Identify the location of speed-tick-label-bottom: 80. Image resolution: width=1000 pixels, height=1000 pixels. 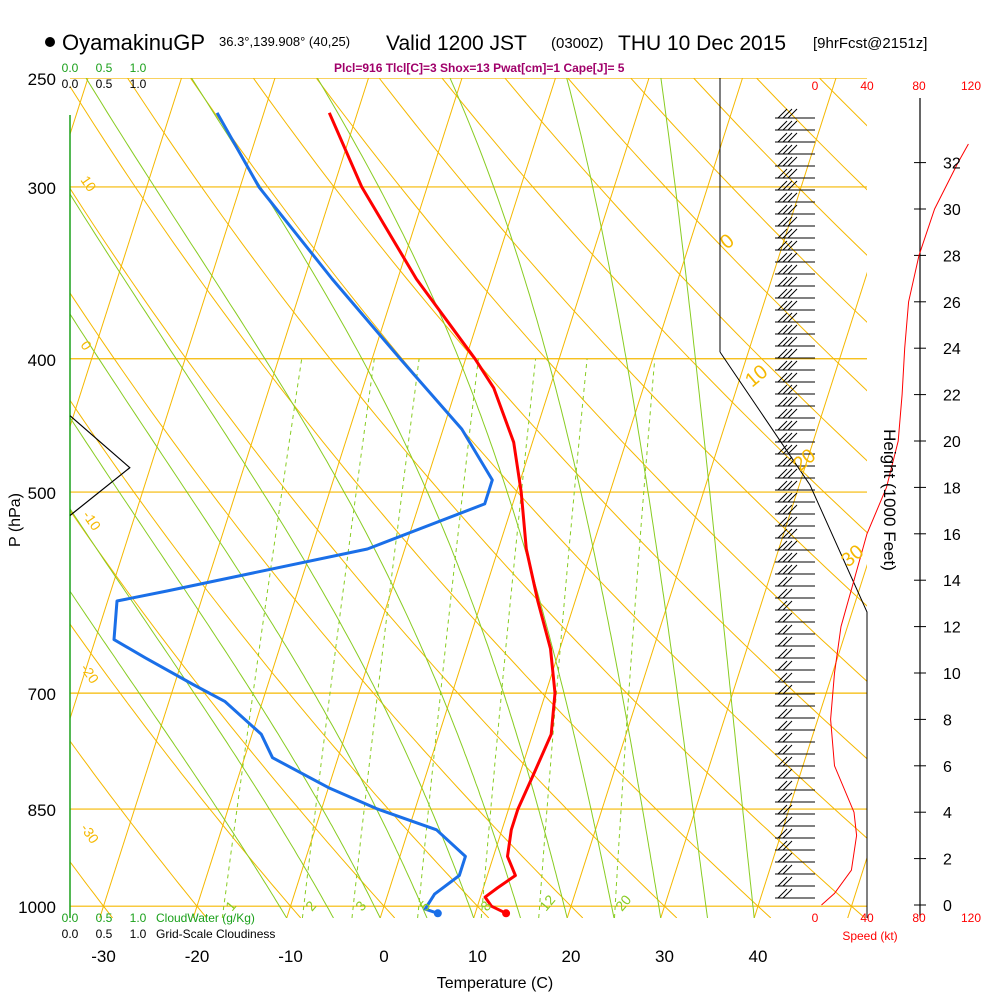
(919, 918).